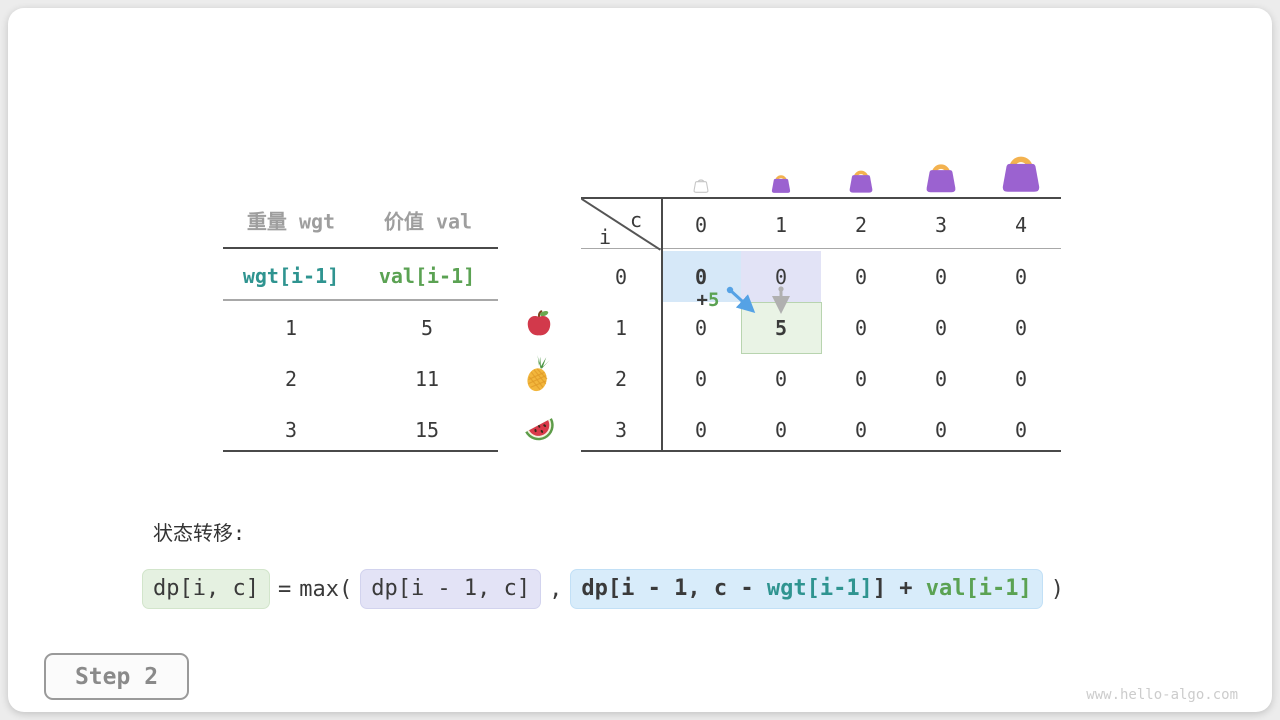  Describe the element at coordinates (360, 300) in the screenshot. I see `items-table-line-mid` at that location.